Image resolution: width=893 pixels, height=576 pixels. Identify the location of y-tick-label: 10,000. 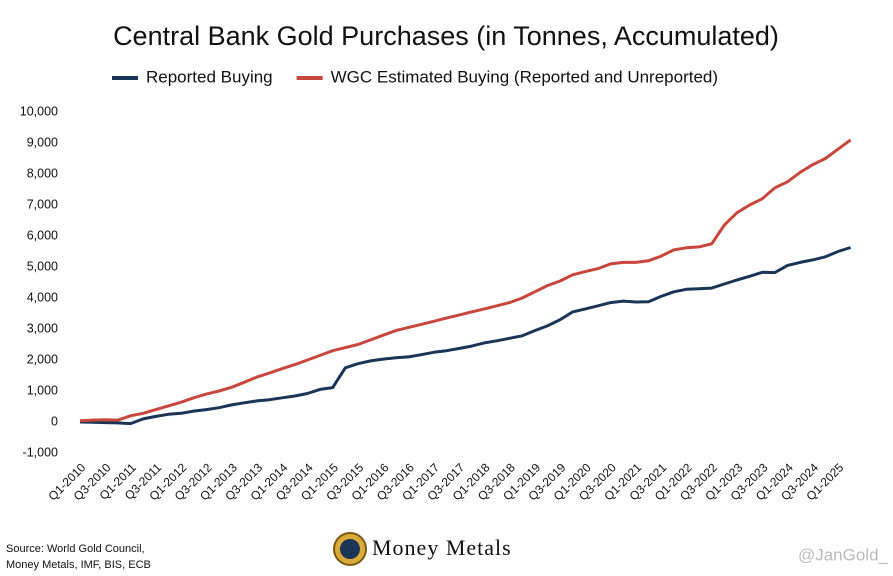
(39, 111).